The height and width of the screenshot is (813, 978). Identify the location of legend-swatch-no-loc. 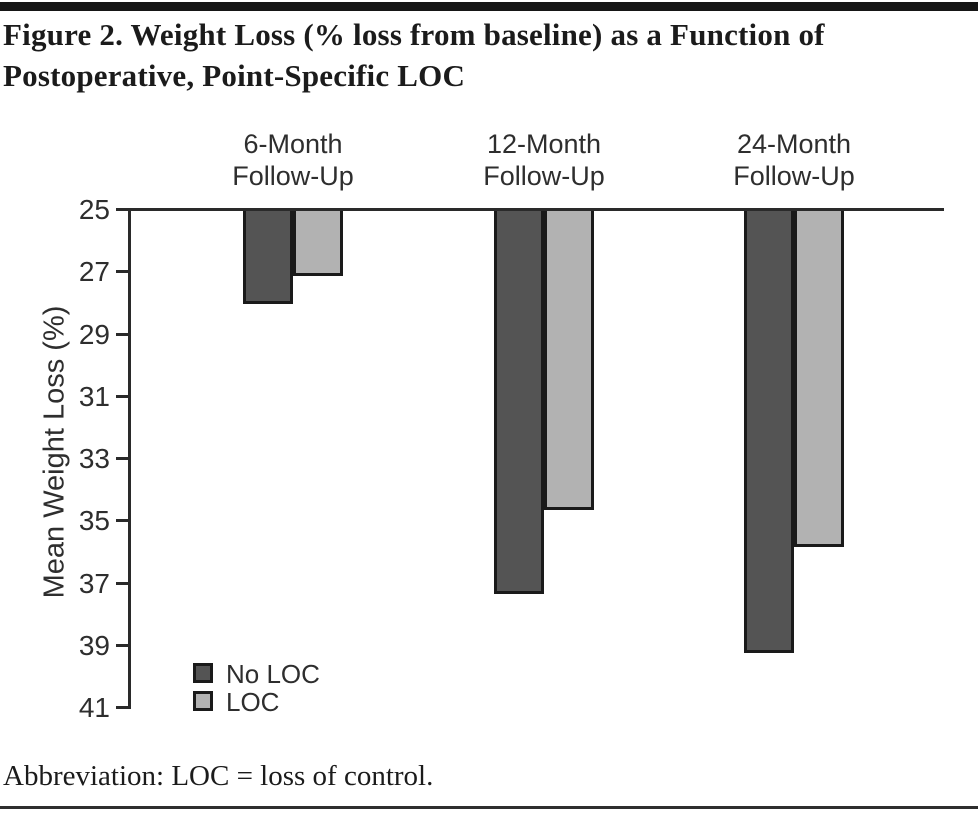
(203, 673).